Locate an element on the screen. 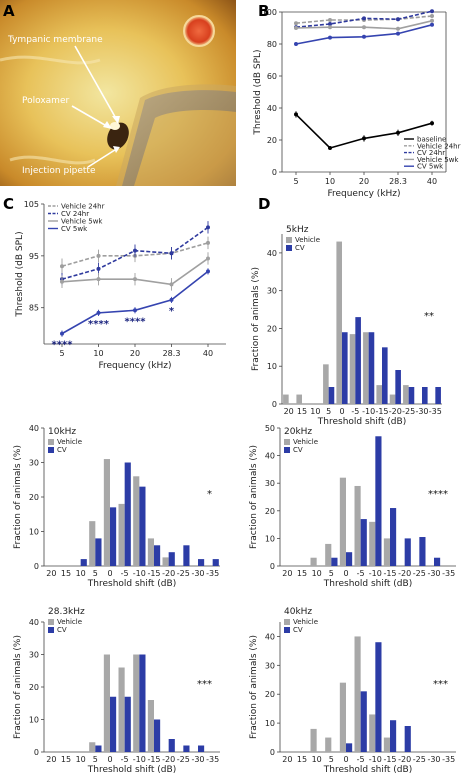 Image resolution: width=474 pixels, height=774 pixels. chart-title: 28.3kHz is located at coordinates (66, 612).